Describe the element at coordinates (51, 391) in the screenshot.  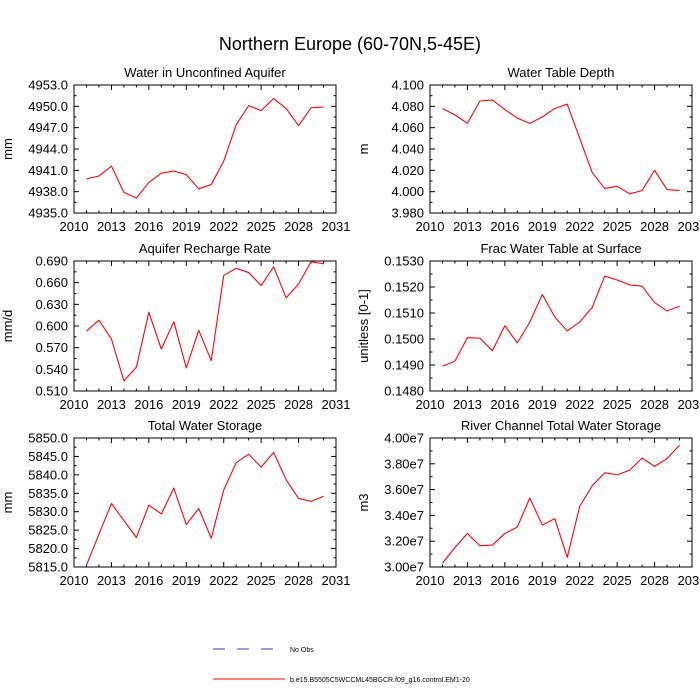
I see `panel-aquifer-recharge-rate-ytick-label: 0.510` at that location.